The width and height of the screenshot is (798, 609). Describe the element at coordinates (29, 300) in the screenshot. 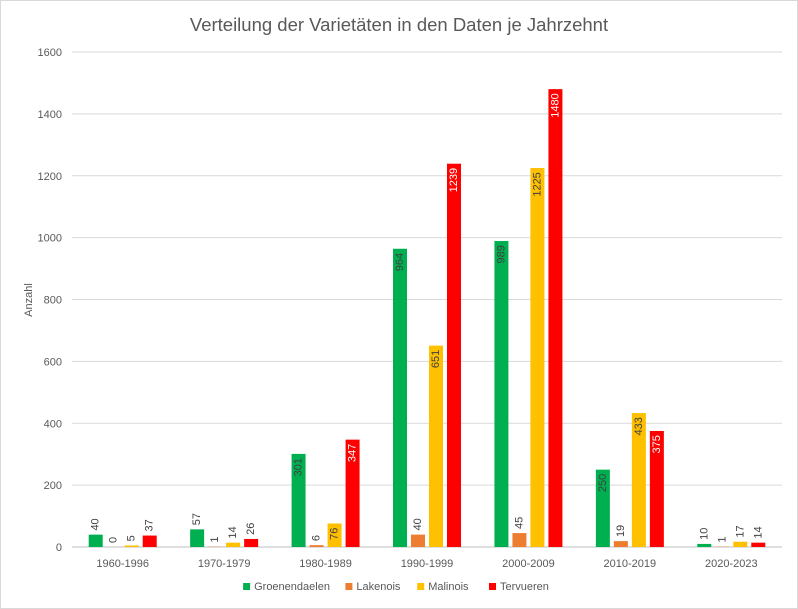

I see `y-axis-label: Anzahl` at that location.